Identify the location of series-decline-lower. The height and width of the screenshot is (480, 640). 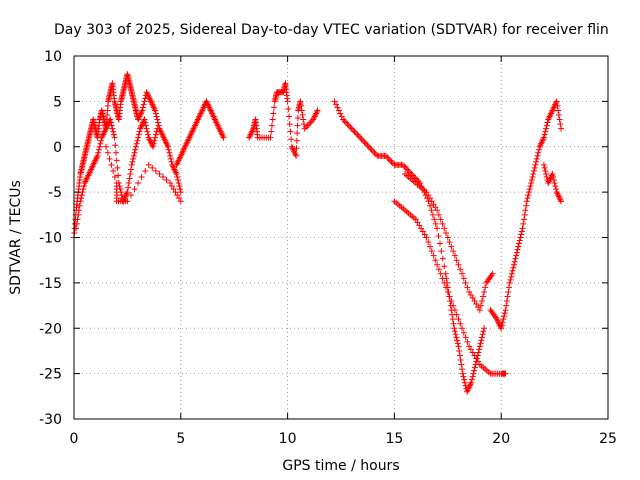
(450, 287).